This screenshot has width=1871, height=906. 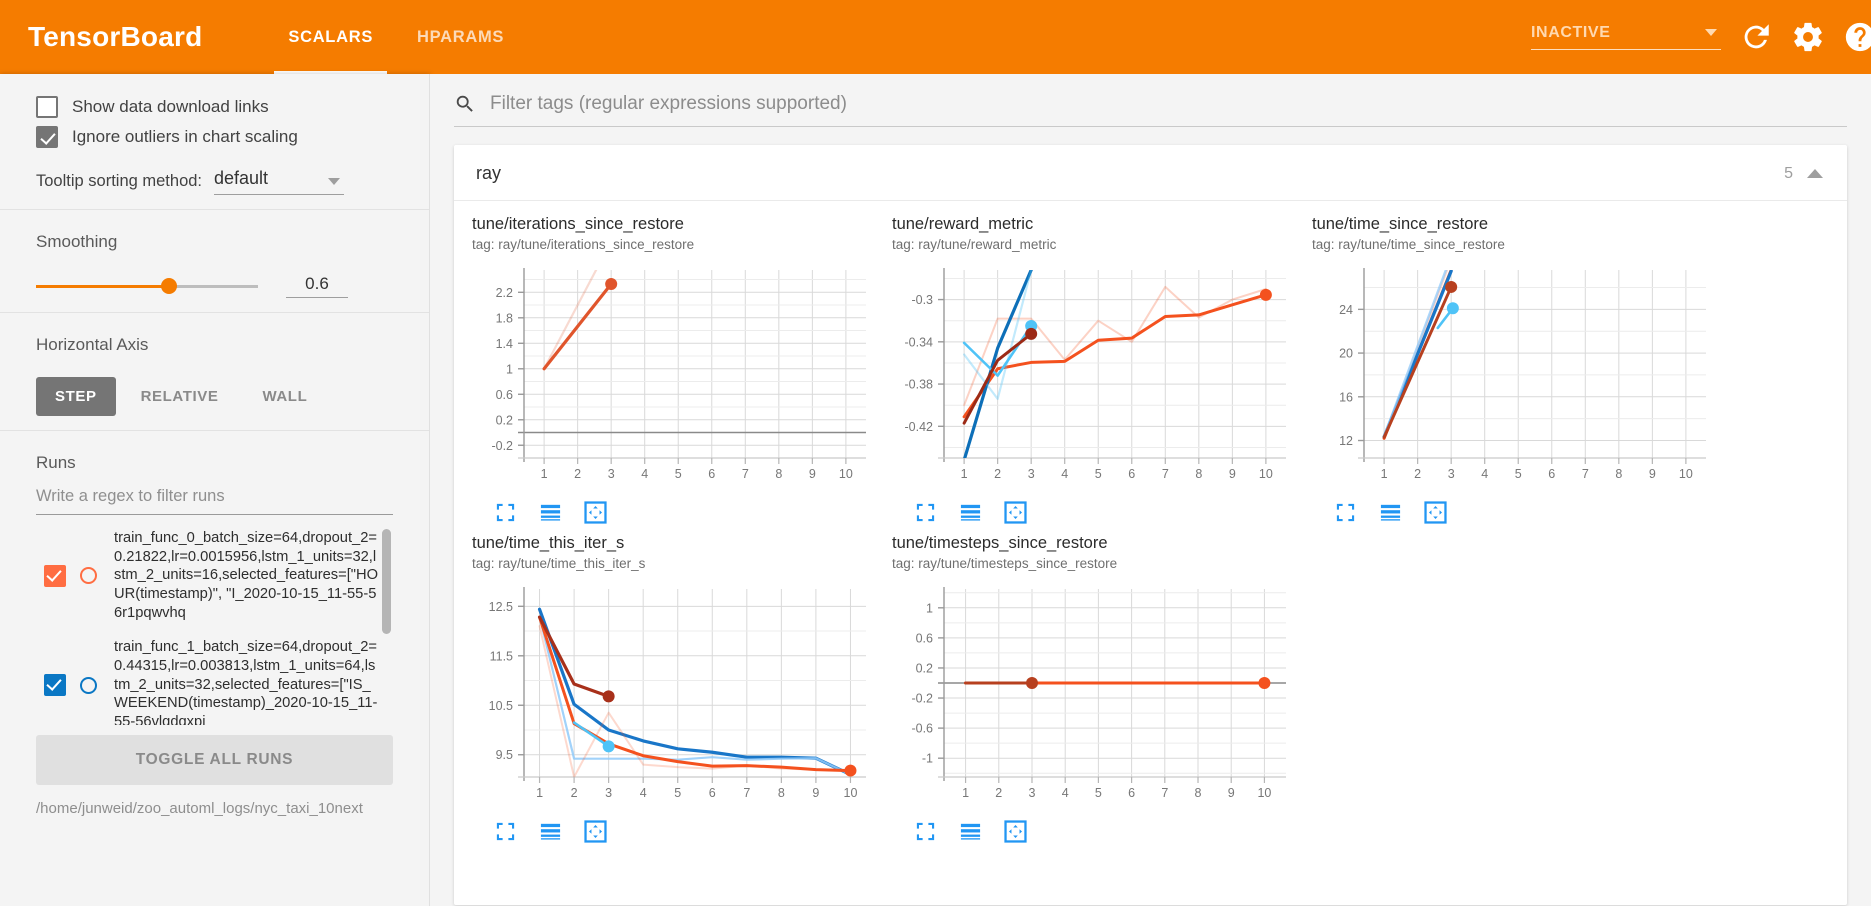 What do you see at coordinates (1346, 310) in the screenshot?
I see `svg-text: 24` at bounding box center [1346, 310].